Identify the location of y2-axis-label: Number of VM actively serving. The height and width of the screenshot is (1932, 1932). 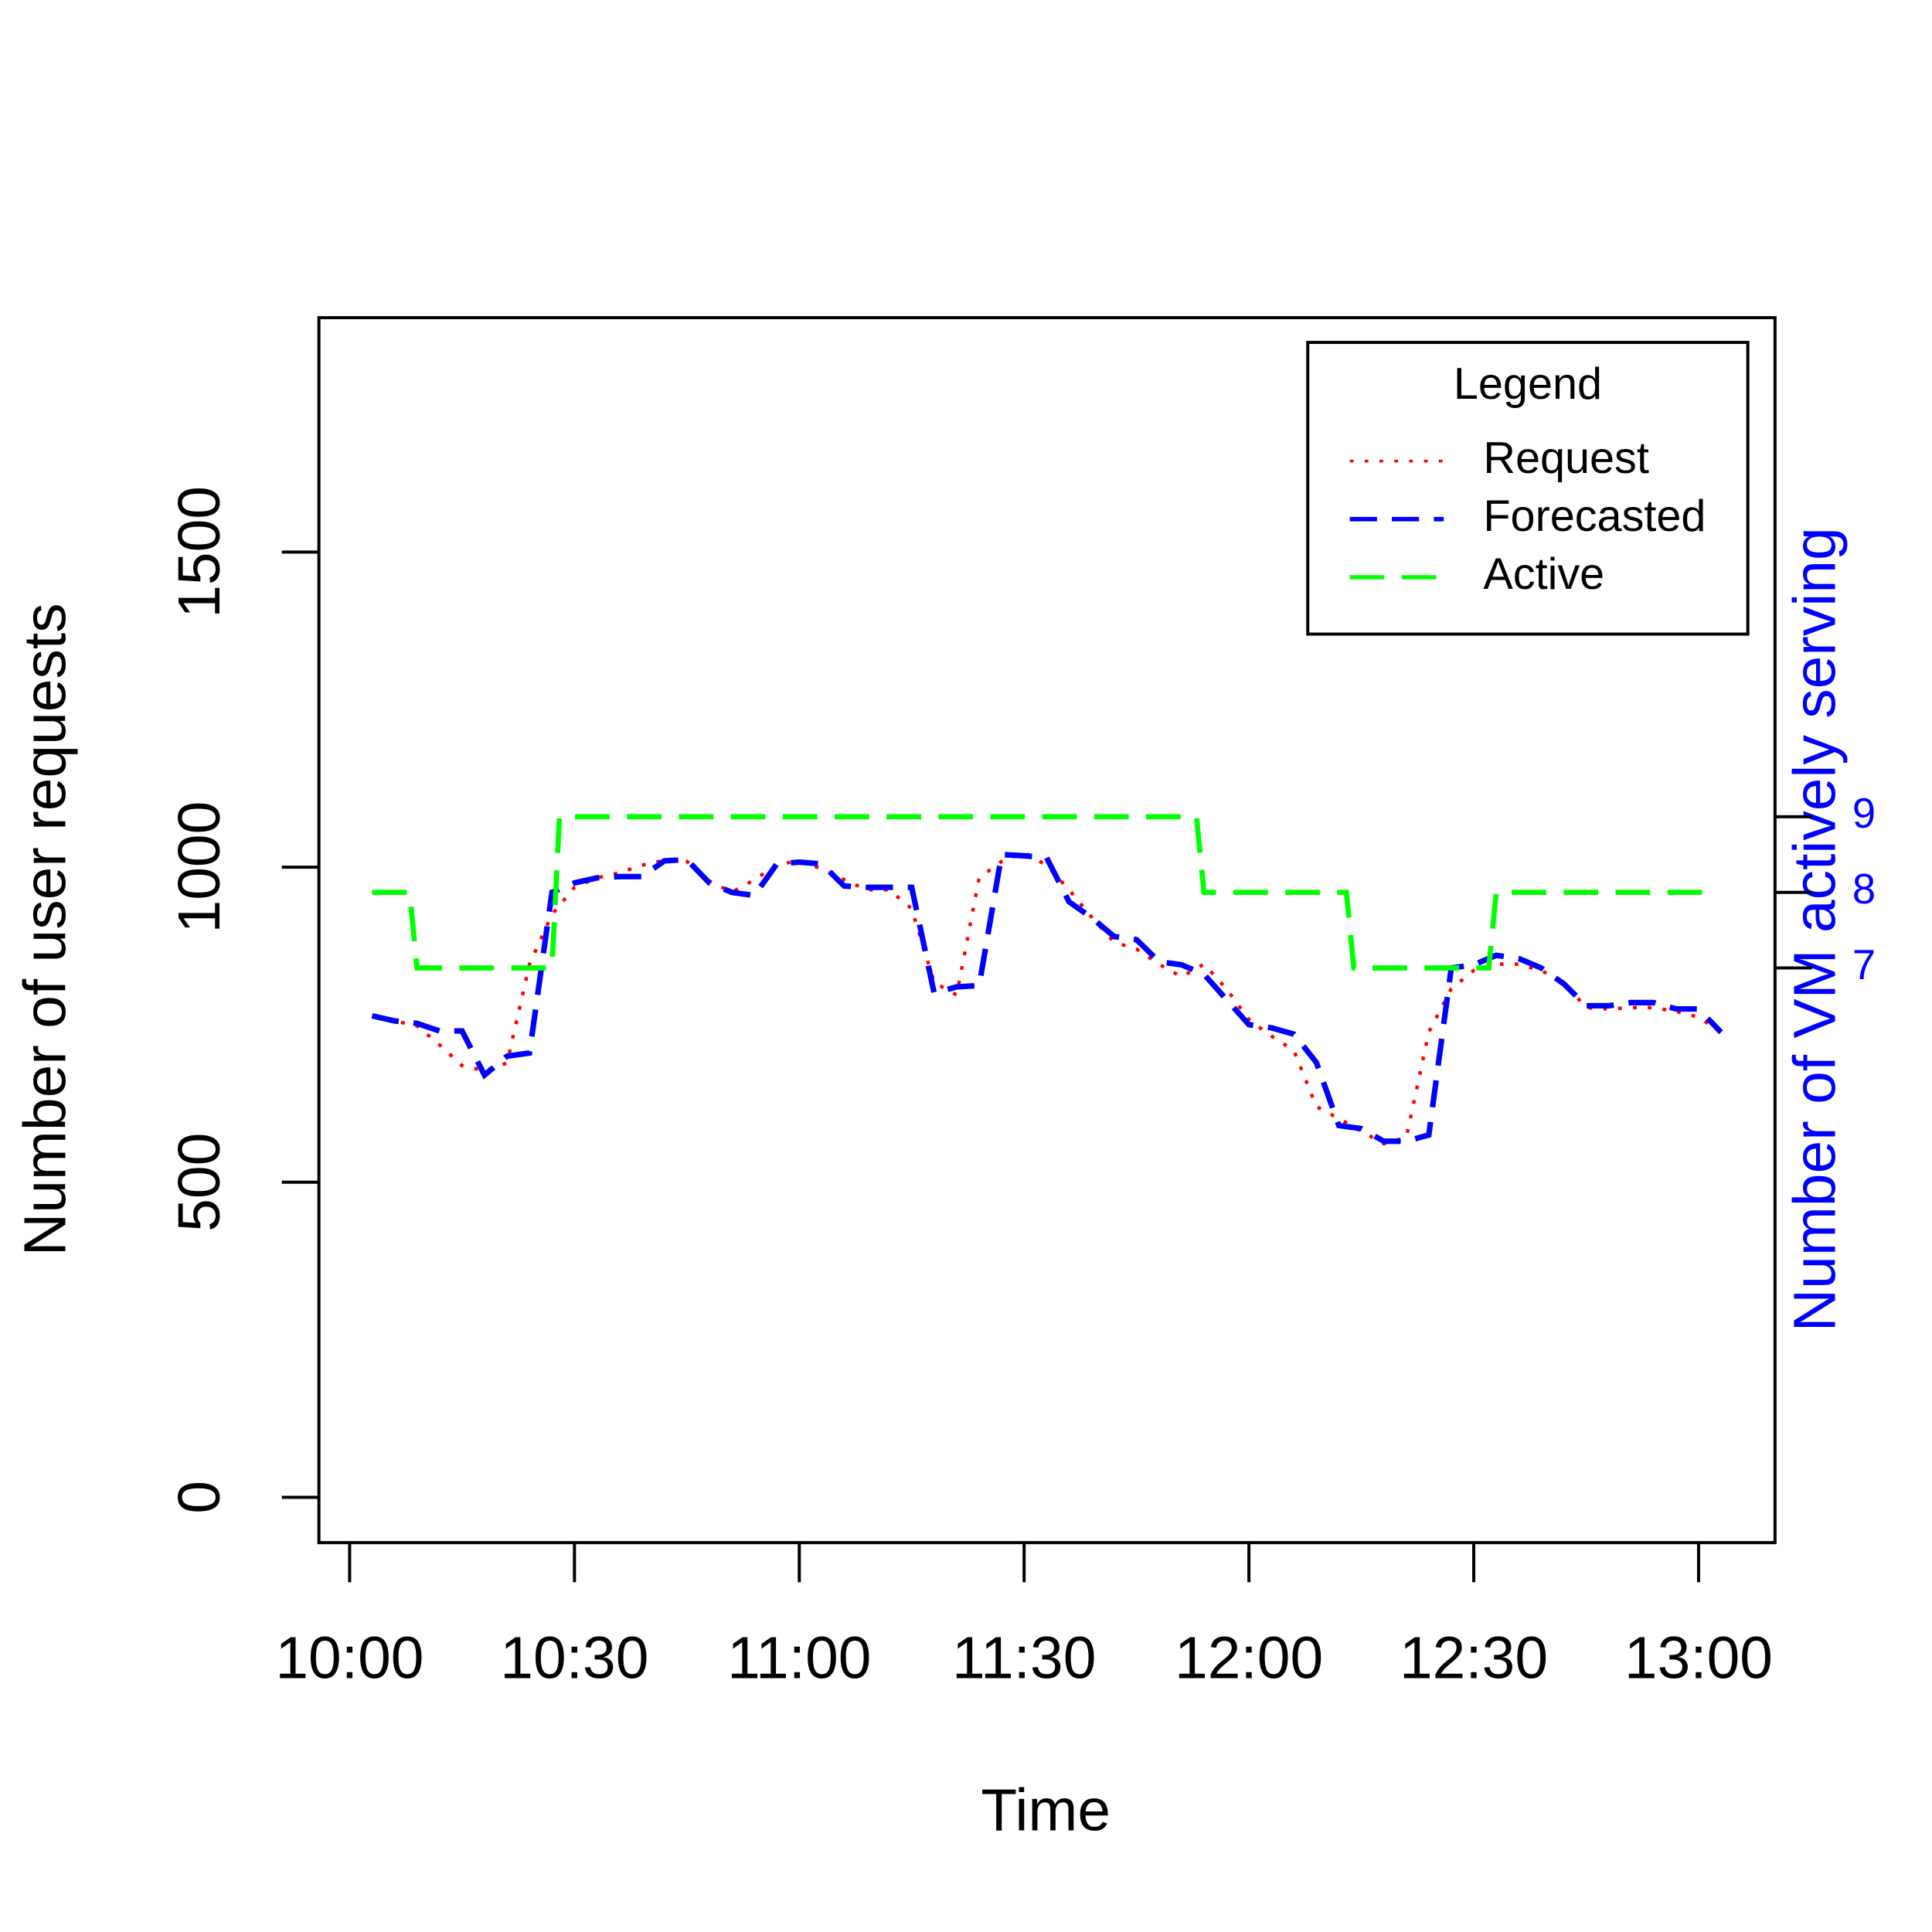
(1816, 929).